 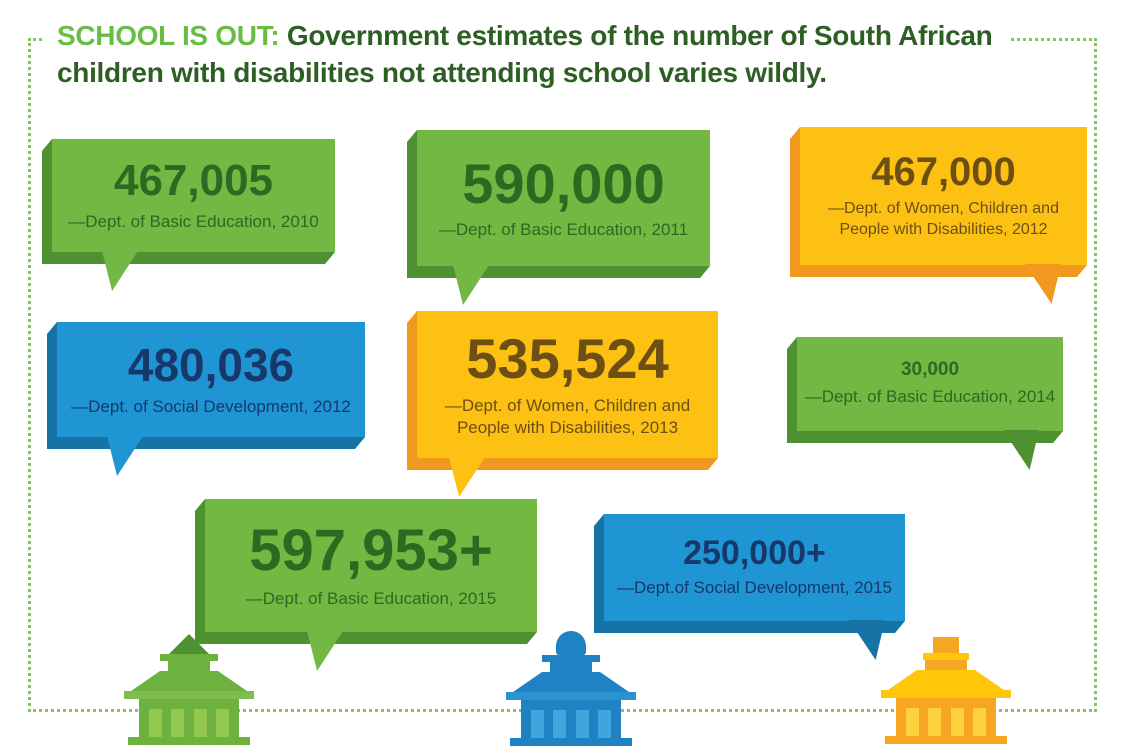 What do you see at coordinates (571, 643) in the screenshot?
I see `building-dome` at bounding box center [571, 643].